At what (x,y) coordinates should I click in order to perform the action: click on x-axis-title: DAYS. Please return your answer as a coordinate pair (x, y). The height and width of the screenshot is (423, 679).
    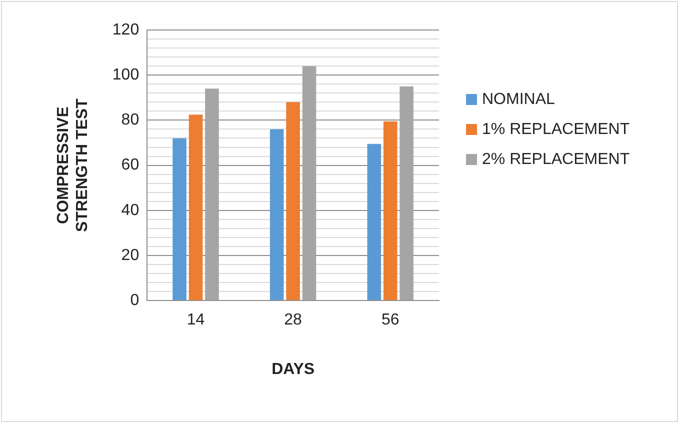
    Looking at the image, I should click on (293, 369).